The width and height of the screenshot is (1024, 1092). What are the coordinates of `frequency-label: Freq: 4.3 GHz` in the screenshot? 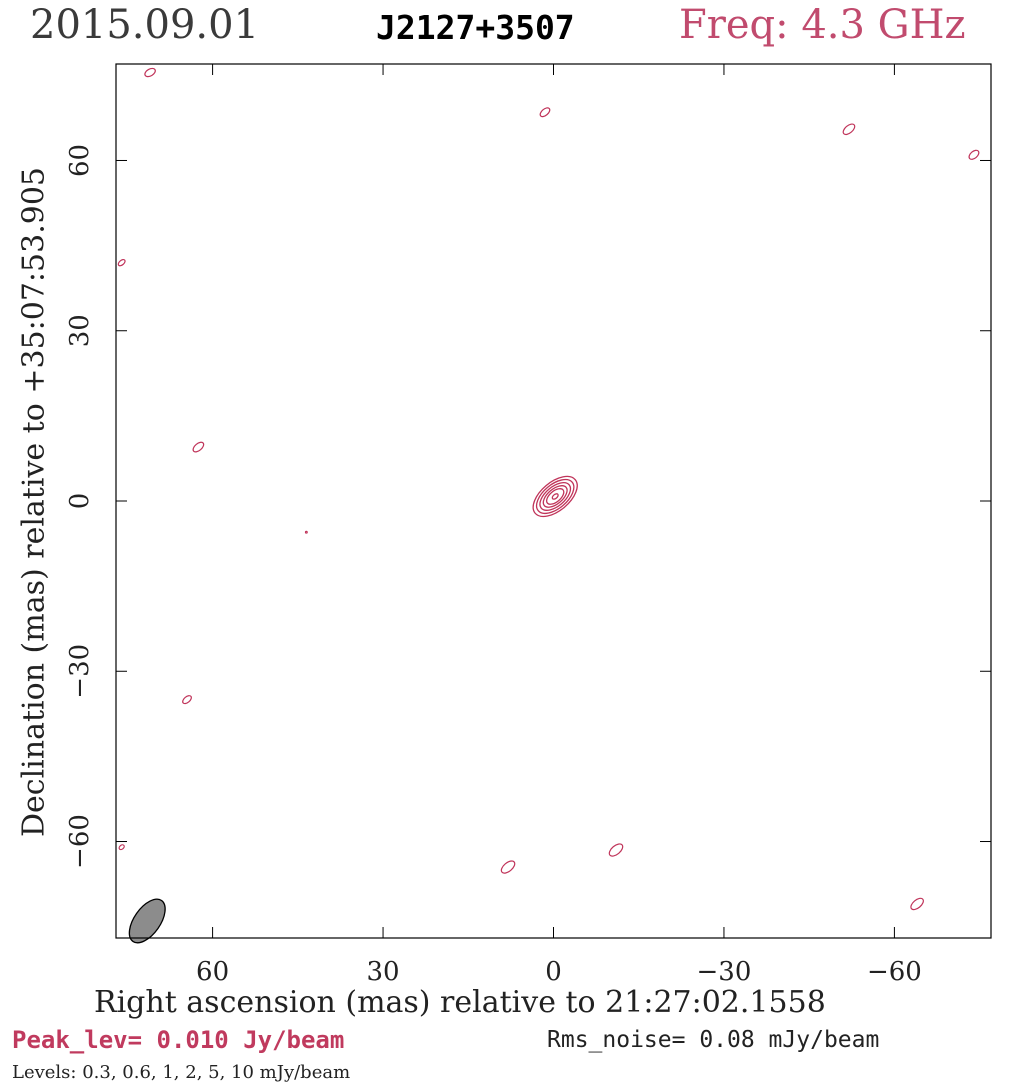 It's located at (822, 25).